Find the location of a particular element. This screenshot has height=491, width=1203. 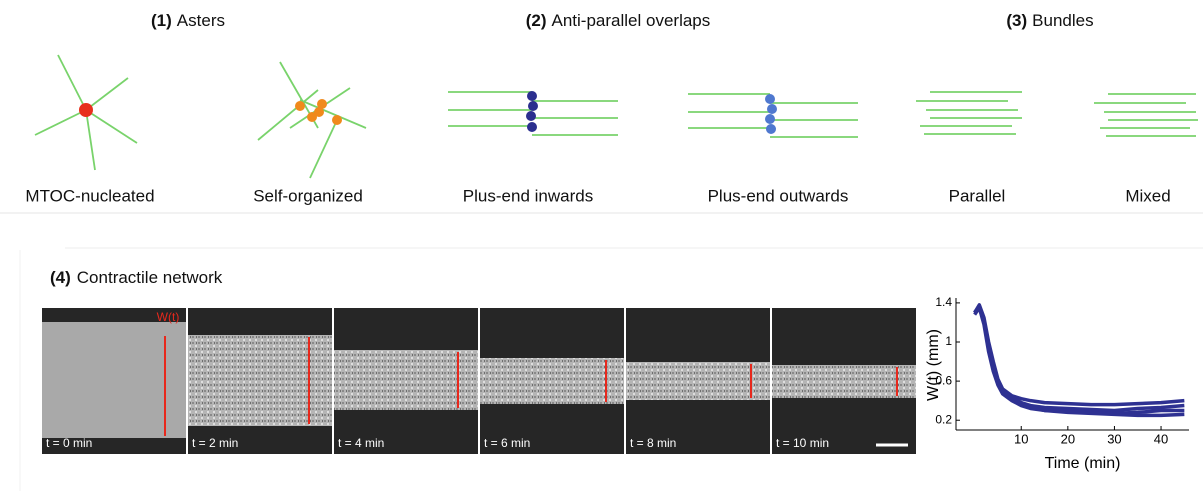

micrograph: t = 10 min is located at coordinates (844, 381).